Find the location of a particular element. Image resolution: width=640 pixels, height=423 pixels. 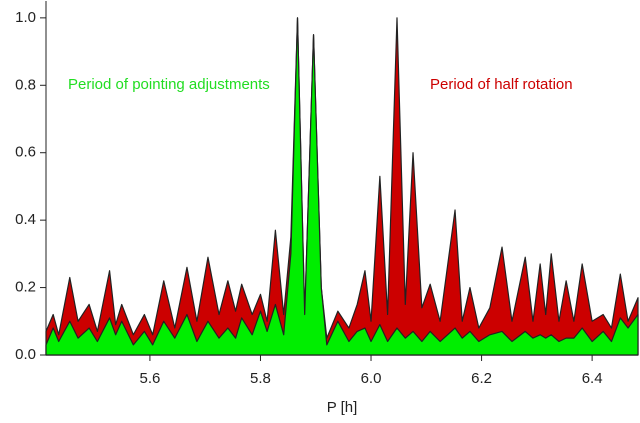

y-tick-label: 0.2 is located at coordinates (25, 287).